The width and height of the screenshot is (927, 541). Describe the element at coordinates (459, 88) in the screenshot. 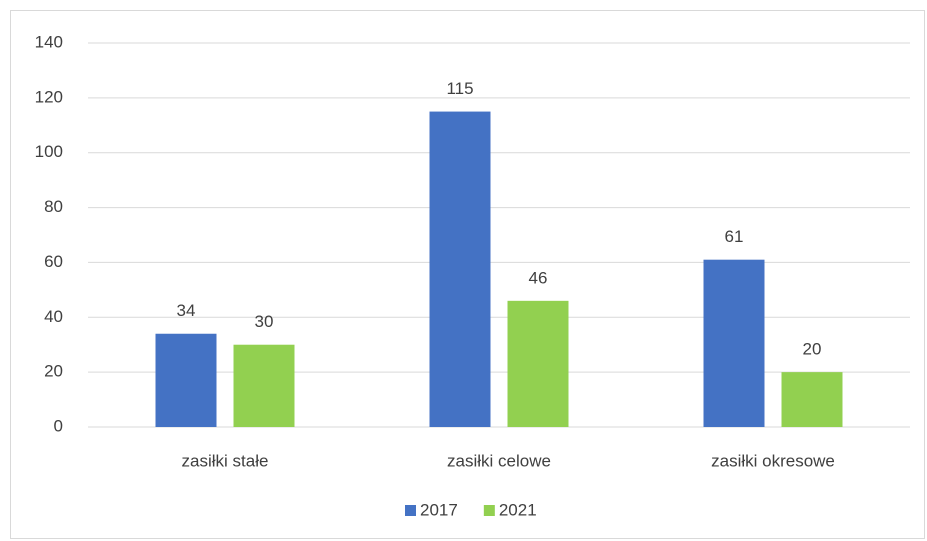

I see `data-label: 115` at that location.